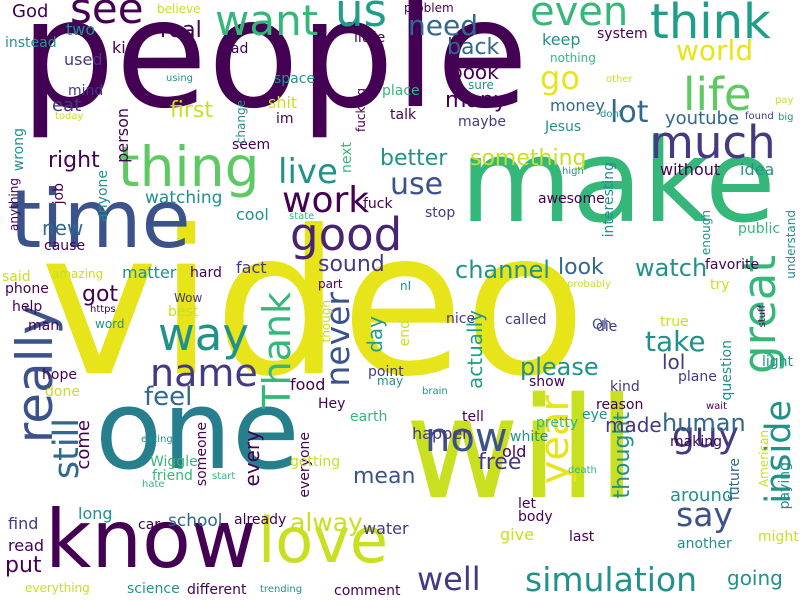  Describe the element at coordinates (174, 462) in the screenshot. I see `word-wiggle: Wiggle` at that location.